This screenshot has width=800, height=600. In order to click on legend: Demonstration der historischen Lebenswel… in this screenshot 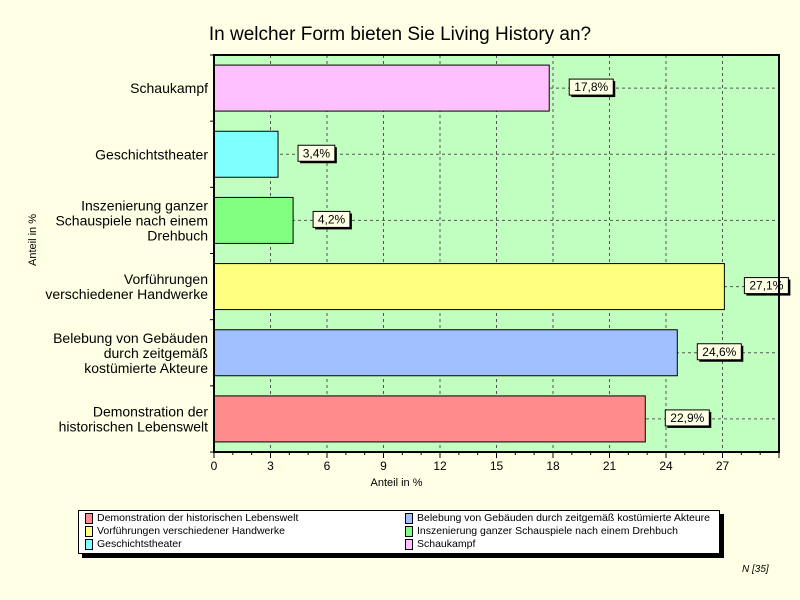, I will do `click(399, 532)`.